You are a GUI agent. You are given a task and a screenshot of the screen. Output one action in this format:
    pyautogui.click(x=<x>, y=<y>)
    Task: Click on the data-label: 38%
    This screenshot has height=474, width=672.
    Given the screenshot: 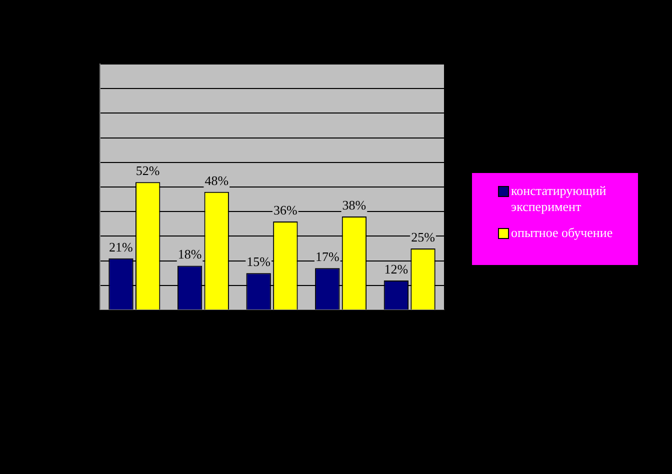 What is the action you would take?
    pyautogui.click(x=354, y=204)
    